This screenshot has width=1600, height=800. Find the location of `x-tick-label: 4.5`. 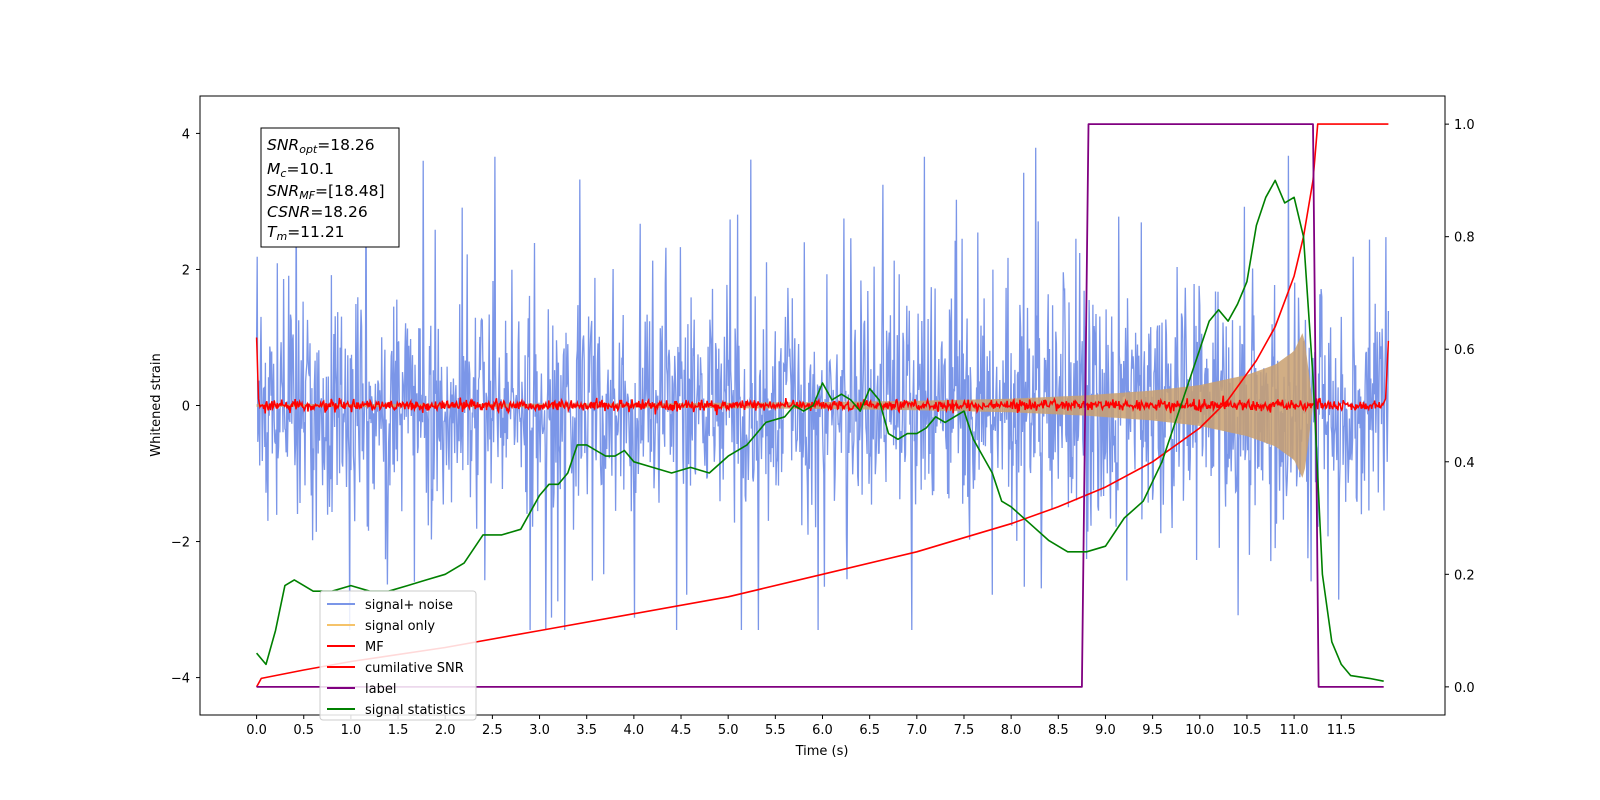

x-tick-label: 4.5 is located at coordinates (681, 730).